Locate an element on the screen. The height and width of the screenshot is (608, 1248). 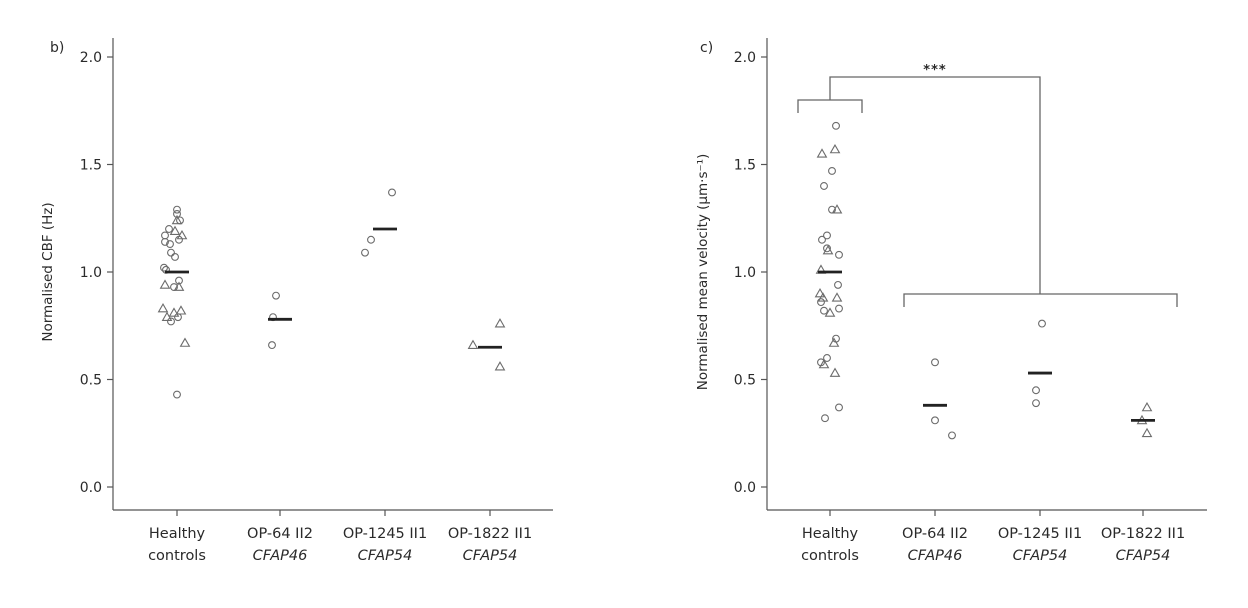
y-axis-label: Normalised CBF (Hz) is located at coordinates (48, 271).